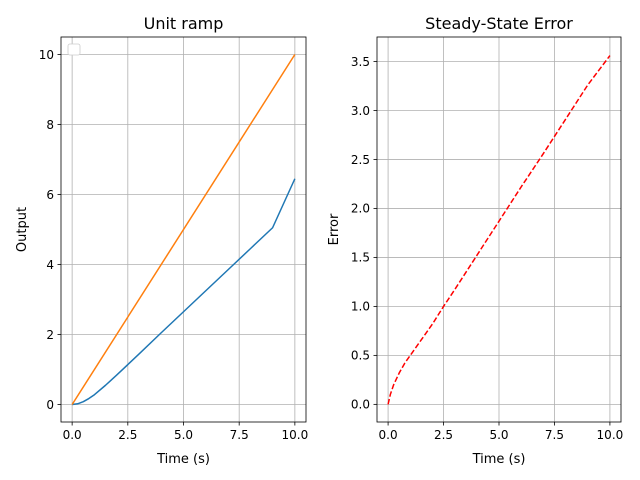 This screenshot has width=640, height=480. Describe the element at coordinates (610, 435) in the screenshot. I see `error-xtick-label: 10.0` at that location.